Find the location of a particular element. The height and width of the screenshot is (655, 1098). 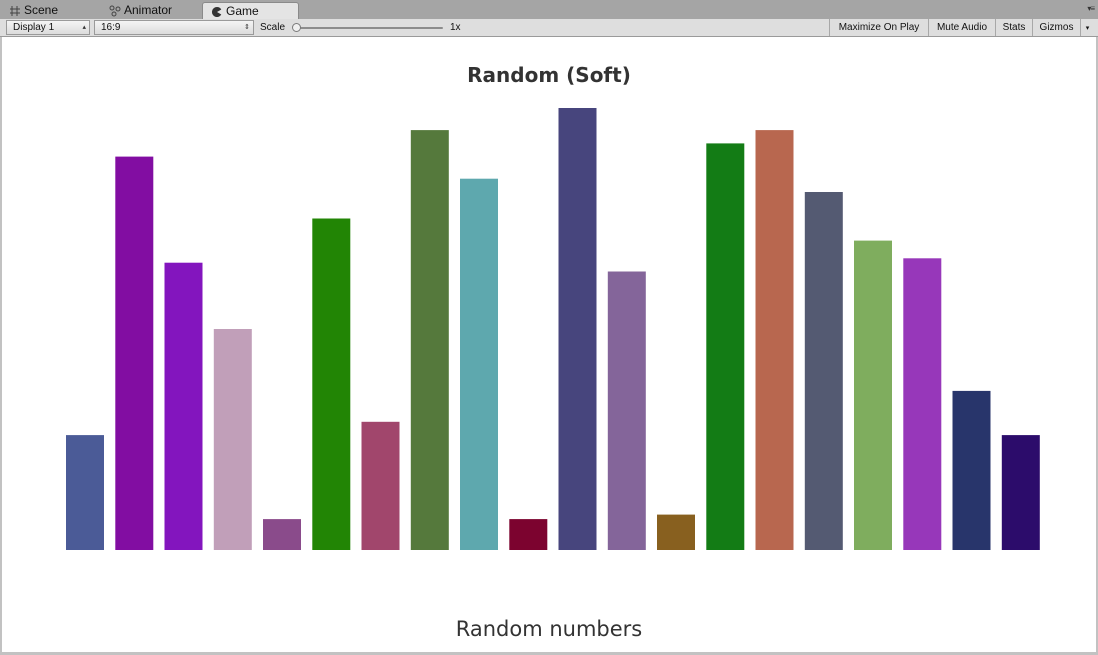

scale-label: Scale is located at coordinates (273, 27).